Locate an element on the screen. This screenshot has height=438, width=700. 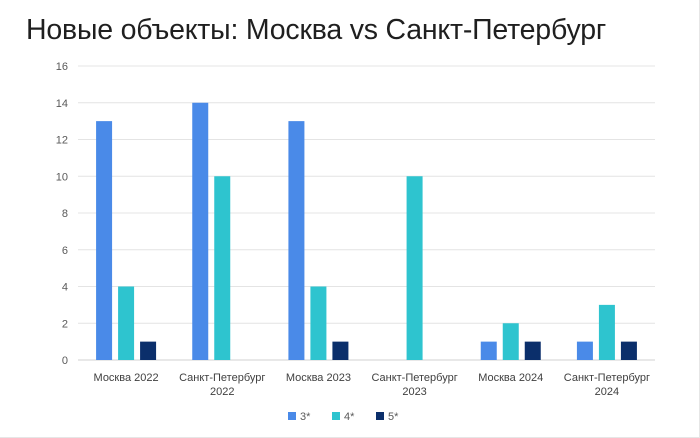
legend-label: 3* is located at coordinates (305, 417).